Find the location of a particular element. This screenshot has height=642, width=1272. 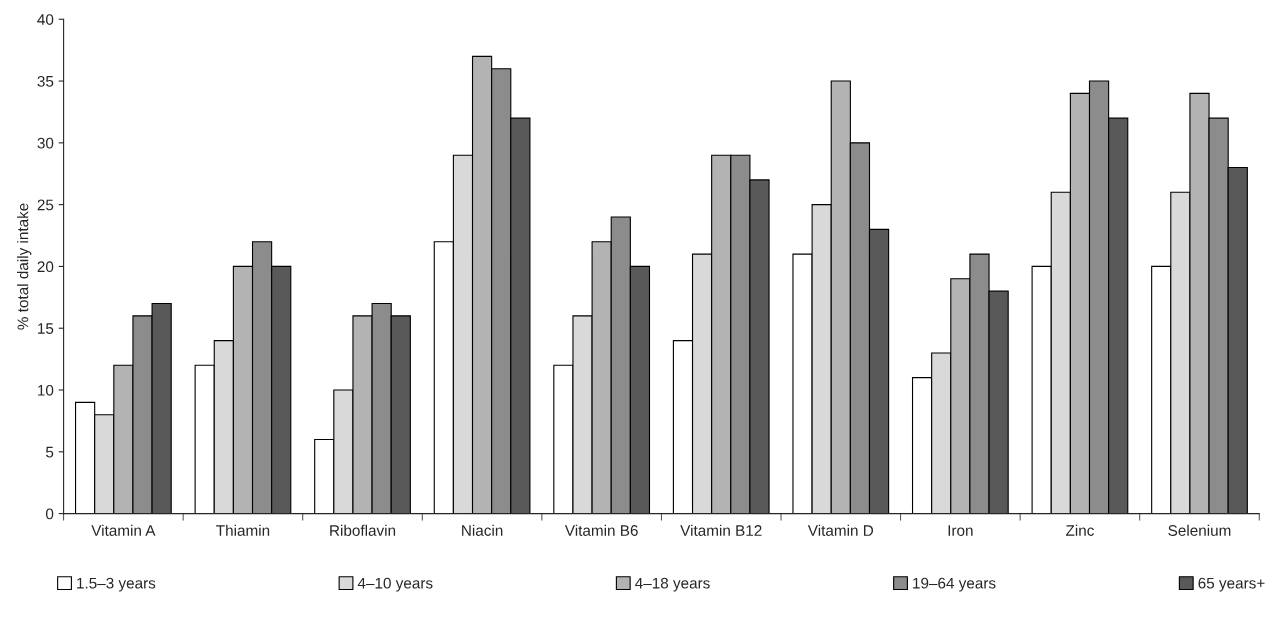

y-tick-label: 15 is located at coordinates (46, 328).